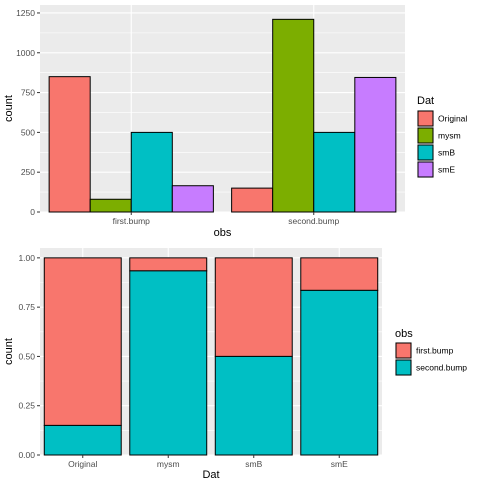 This screenshot has width=485, height=485. I want to click on y-tick-label: 1250, so click(25, 13).